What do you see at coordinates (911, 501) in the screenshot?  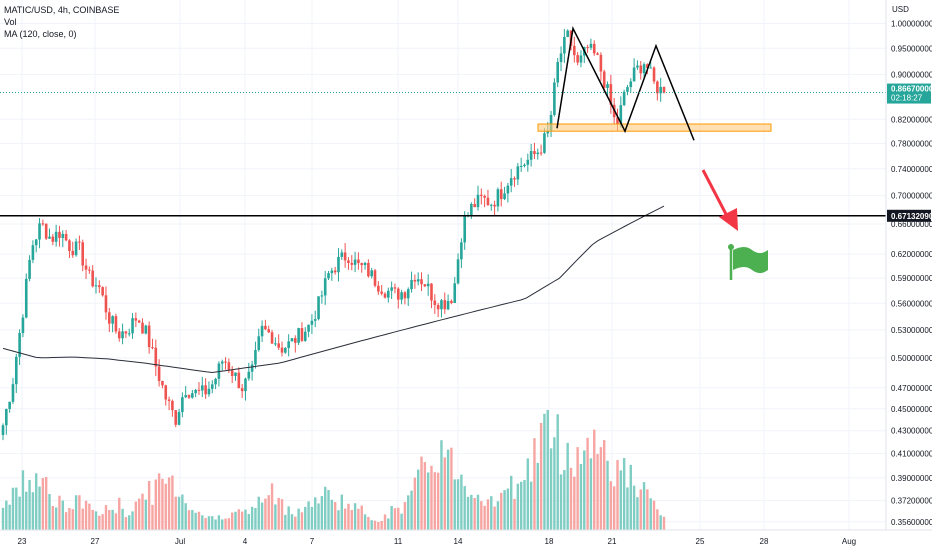 I see `price-tick-label: 0.37200000` at bounding box center [911, 501].